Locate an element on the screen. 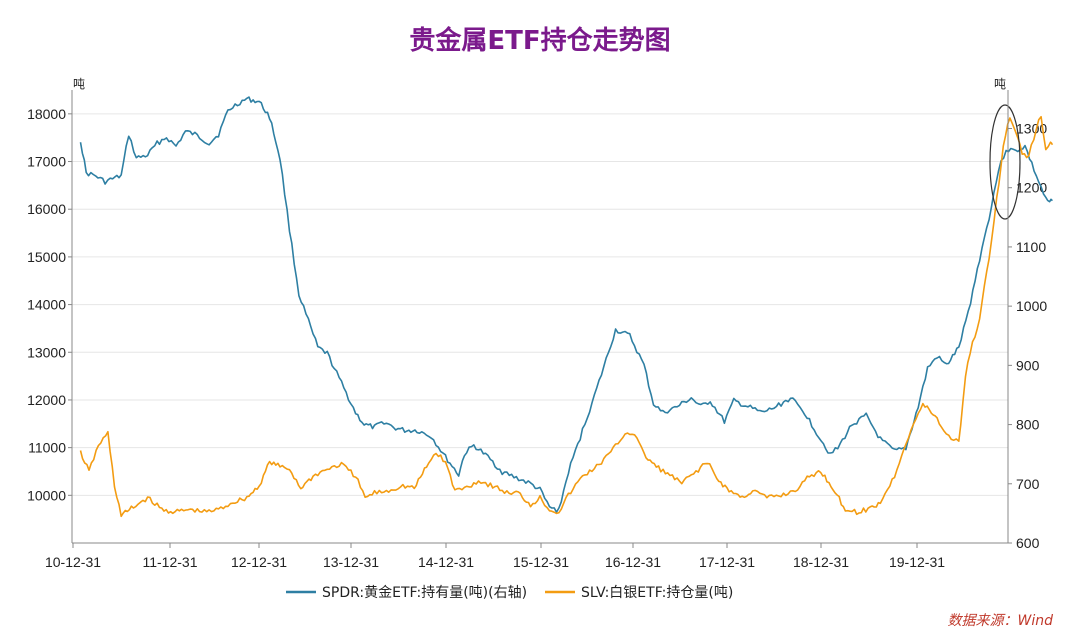  right-tick-label: 1000 is located at coordinates (1031, 306).